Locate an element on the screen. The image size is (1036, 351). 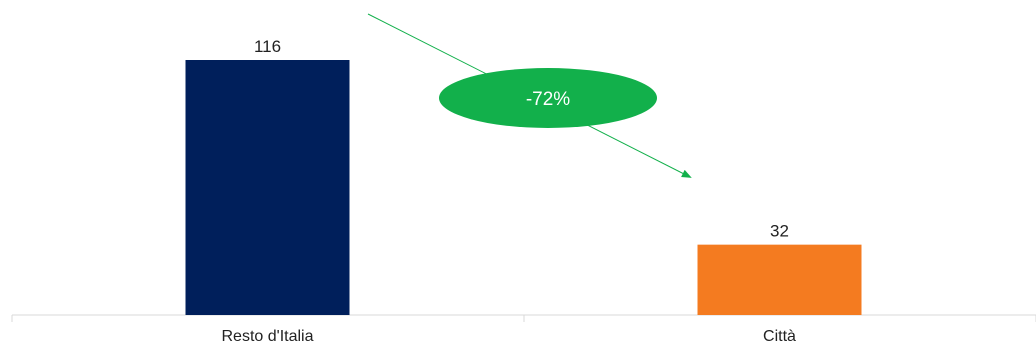
bar-value-label: 116 is located at coordinates (267, 46).